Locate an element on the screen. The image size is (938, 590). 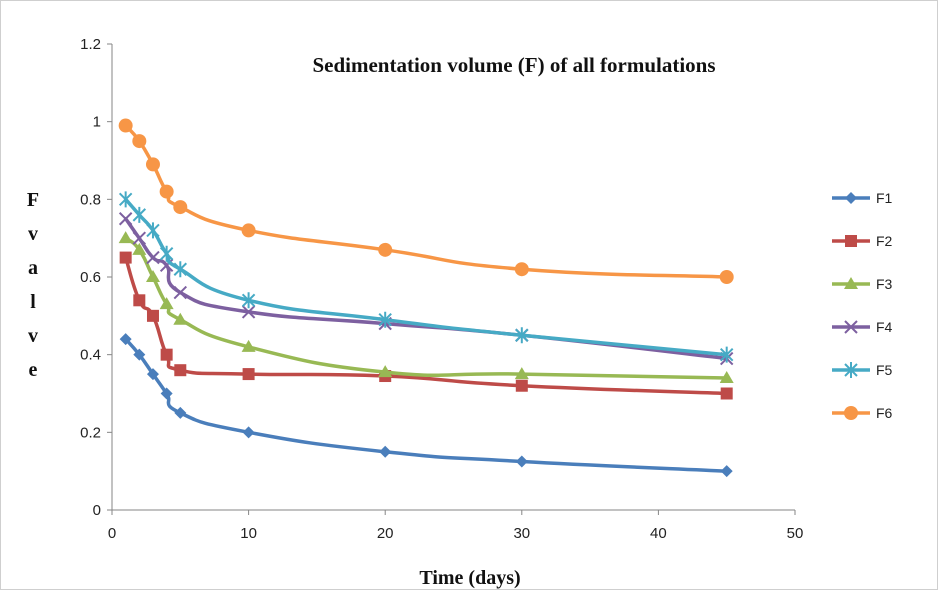
legend-item-f2: F2 is located at coordinates (862, 241).